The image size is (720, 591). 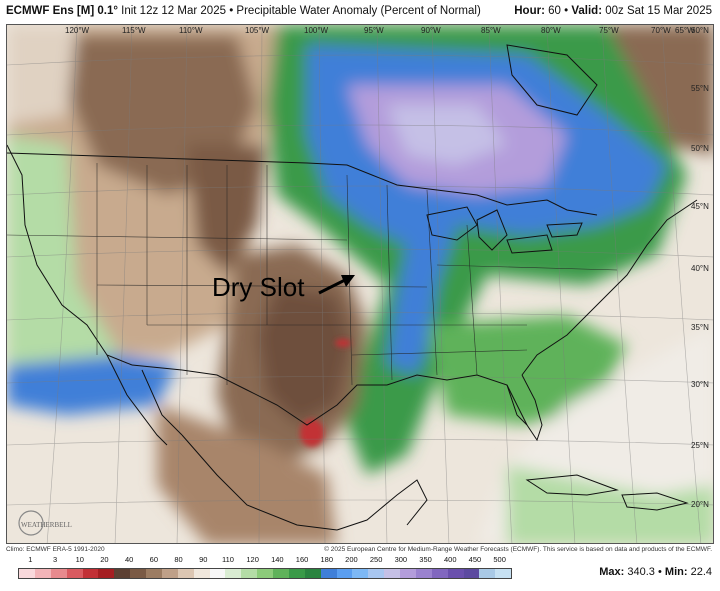 What do you see at coordinates (129, 559) in the screenshot?
I see `colorbar-tick-label: 40` at bounding box center [129, 559].